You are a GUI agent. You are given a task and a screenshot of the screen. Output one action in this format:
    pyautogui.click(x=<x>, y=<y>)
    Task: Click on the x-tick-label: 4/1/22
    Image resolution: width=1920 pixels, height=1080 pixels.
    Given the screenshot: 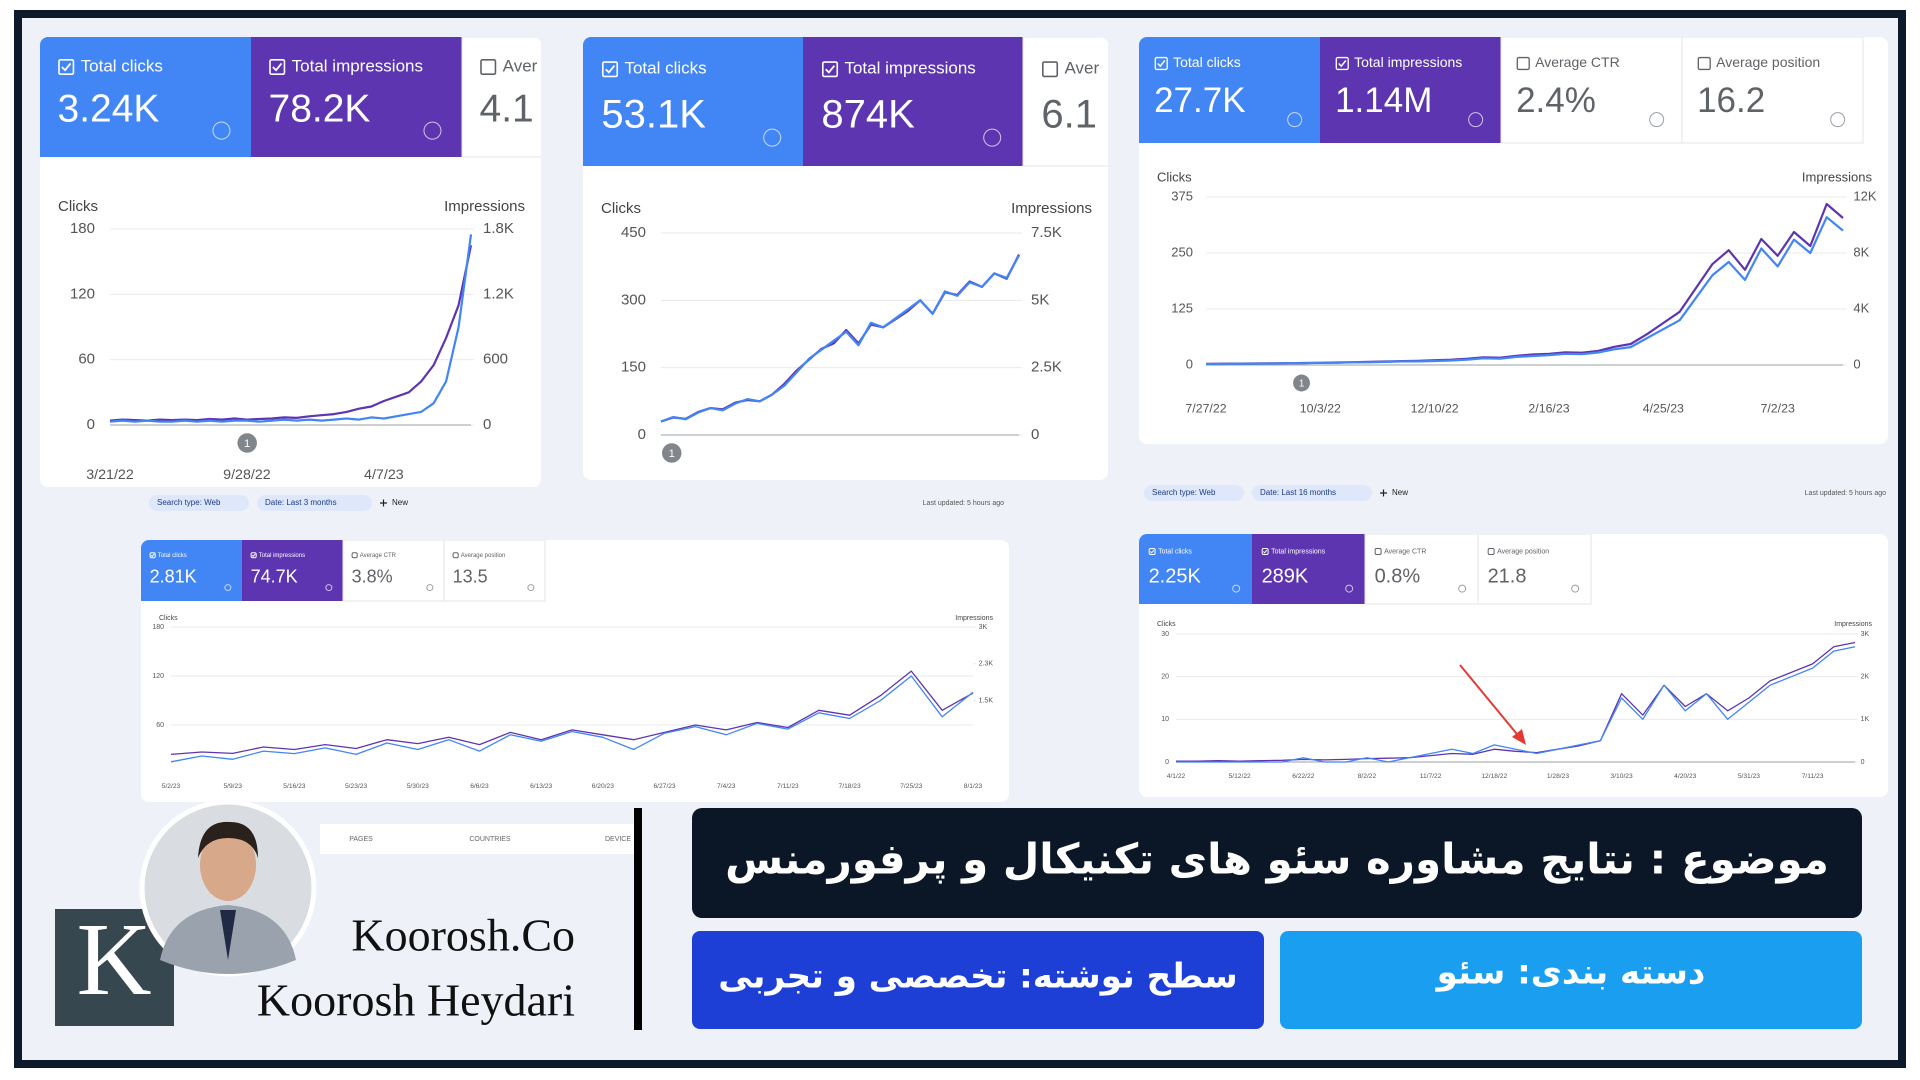 What is the action you would take?
    pyautogui.click(x=1176, y=776)
    